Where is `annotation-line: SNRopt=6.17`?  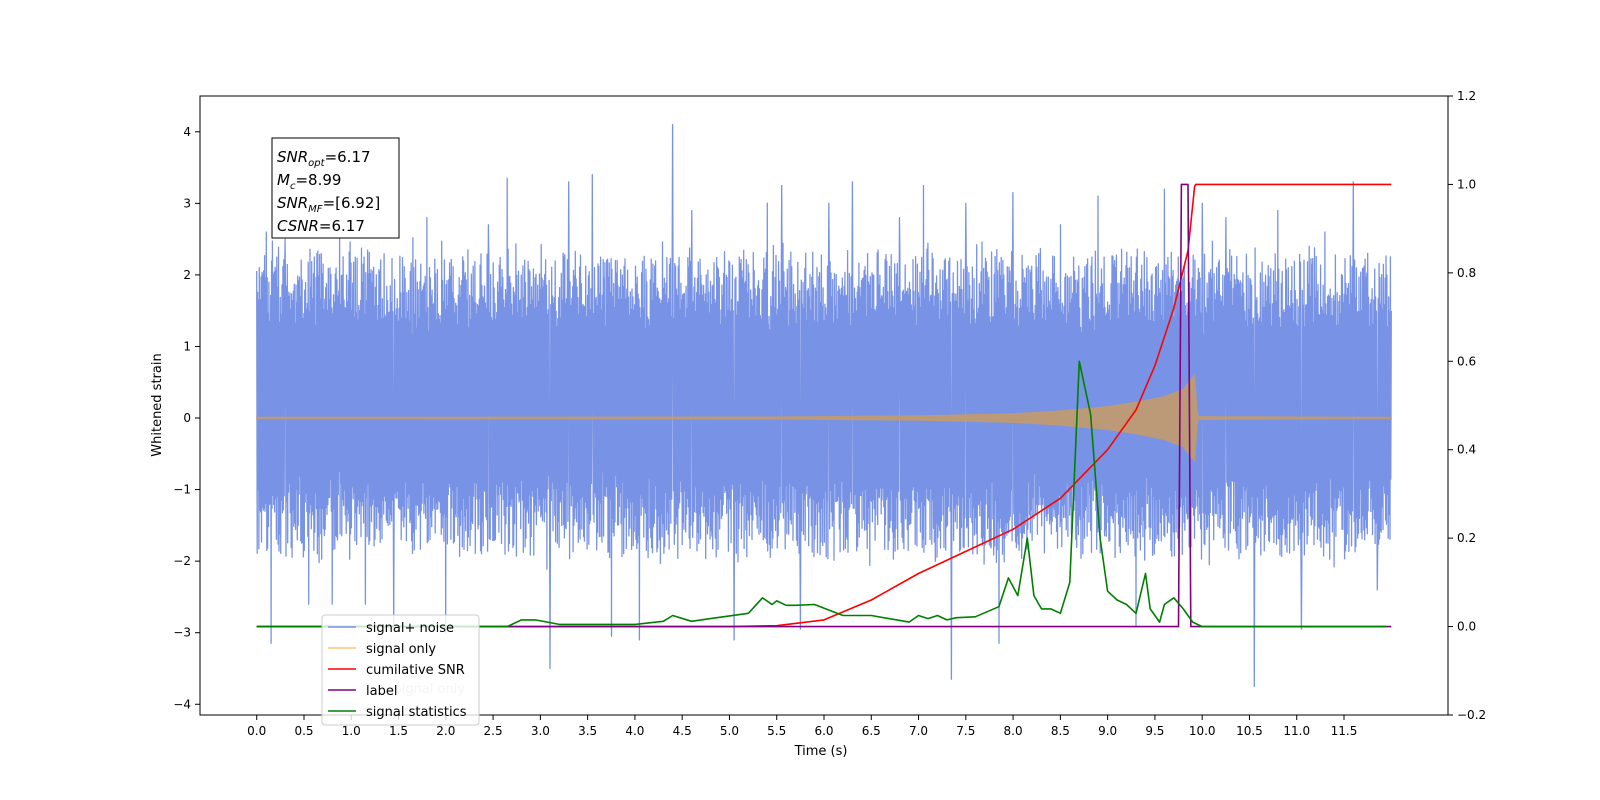 annotation-line: SNRopt=6.17 is located at coordinates (324, 158).